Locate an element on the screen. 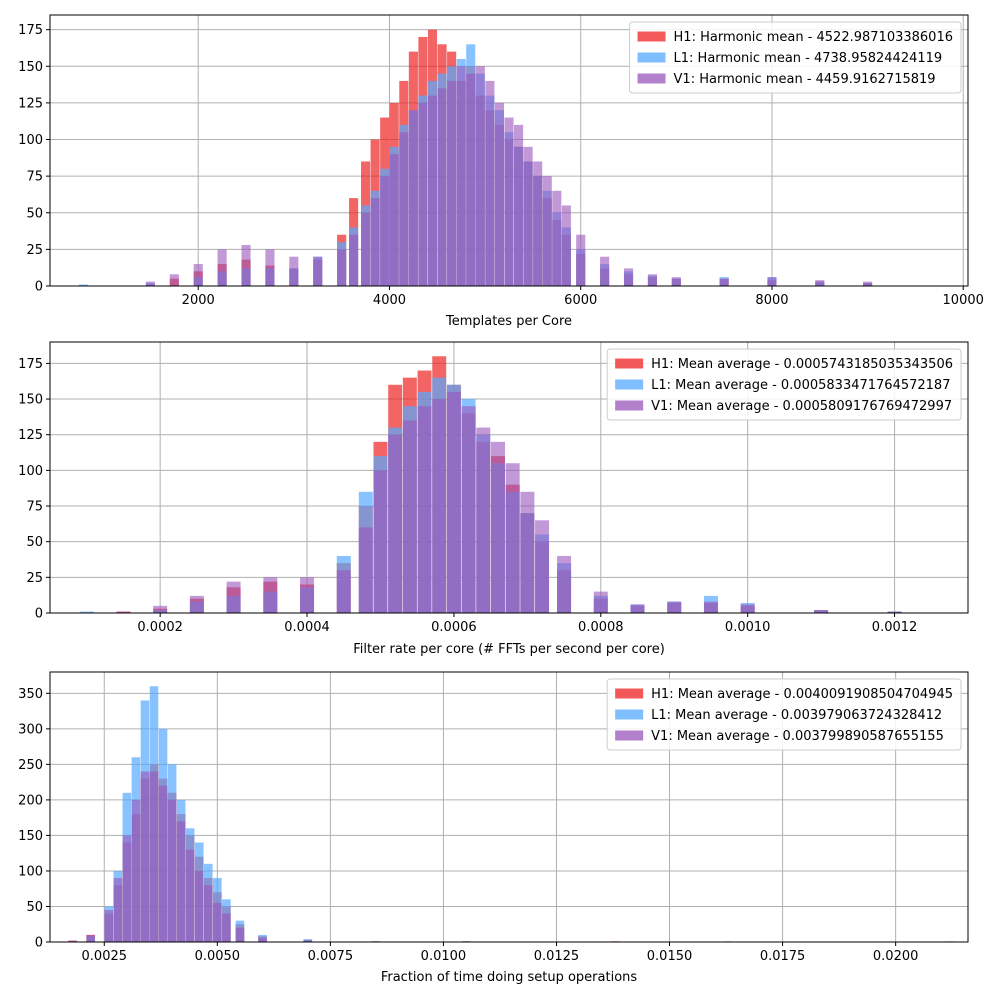 This screenshot has height=1000, width=1000. y-tick-label: 25 is located at coordinates (34, 578).